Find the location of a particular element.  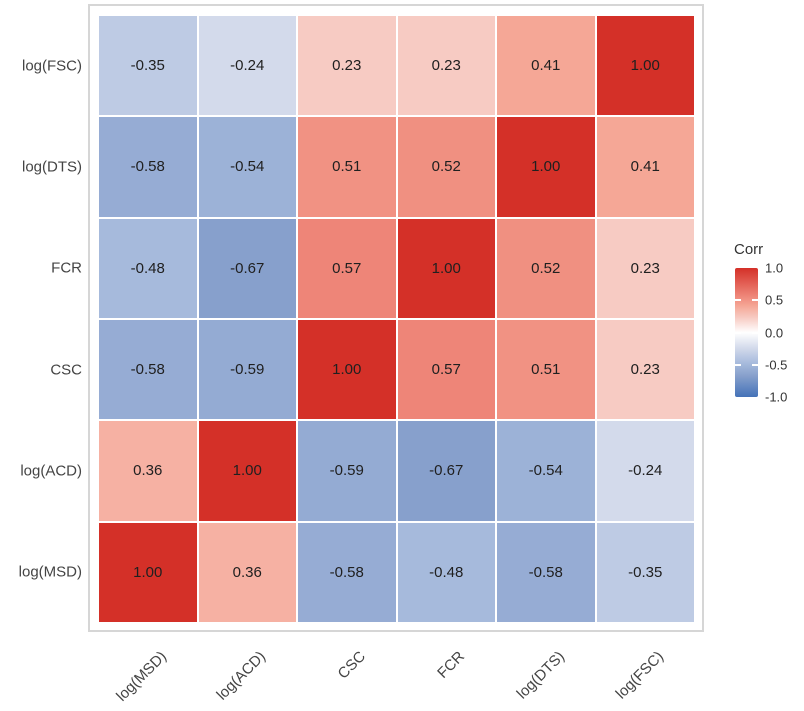

y-axis-label: log(MSD) is located at coordinates (50, 572).